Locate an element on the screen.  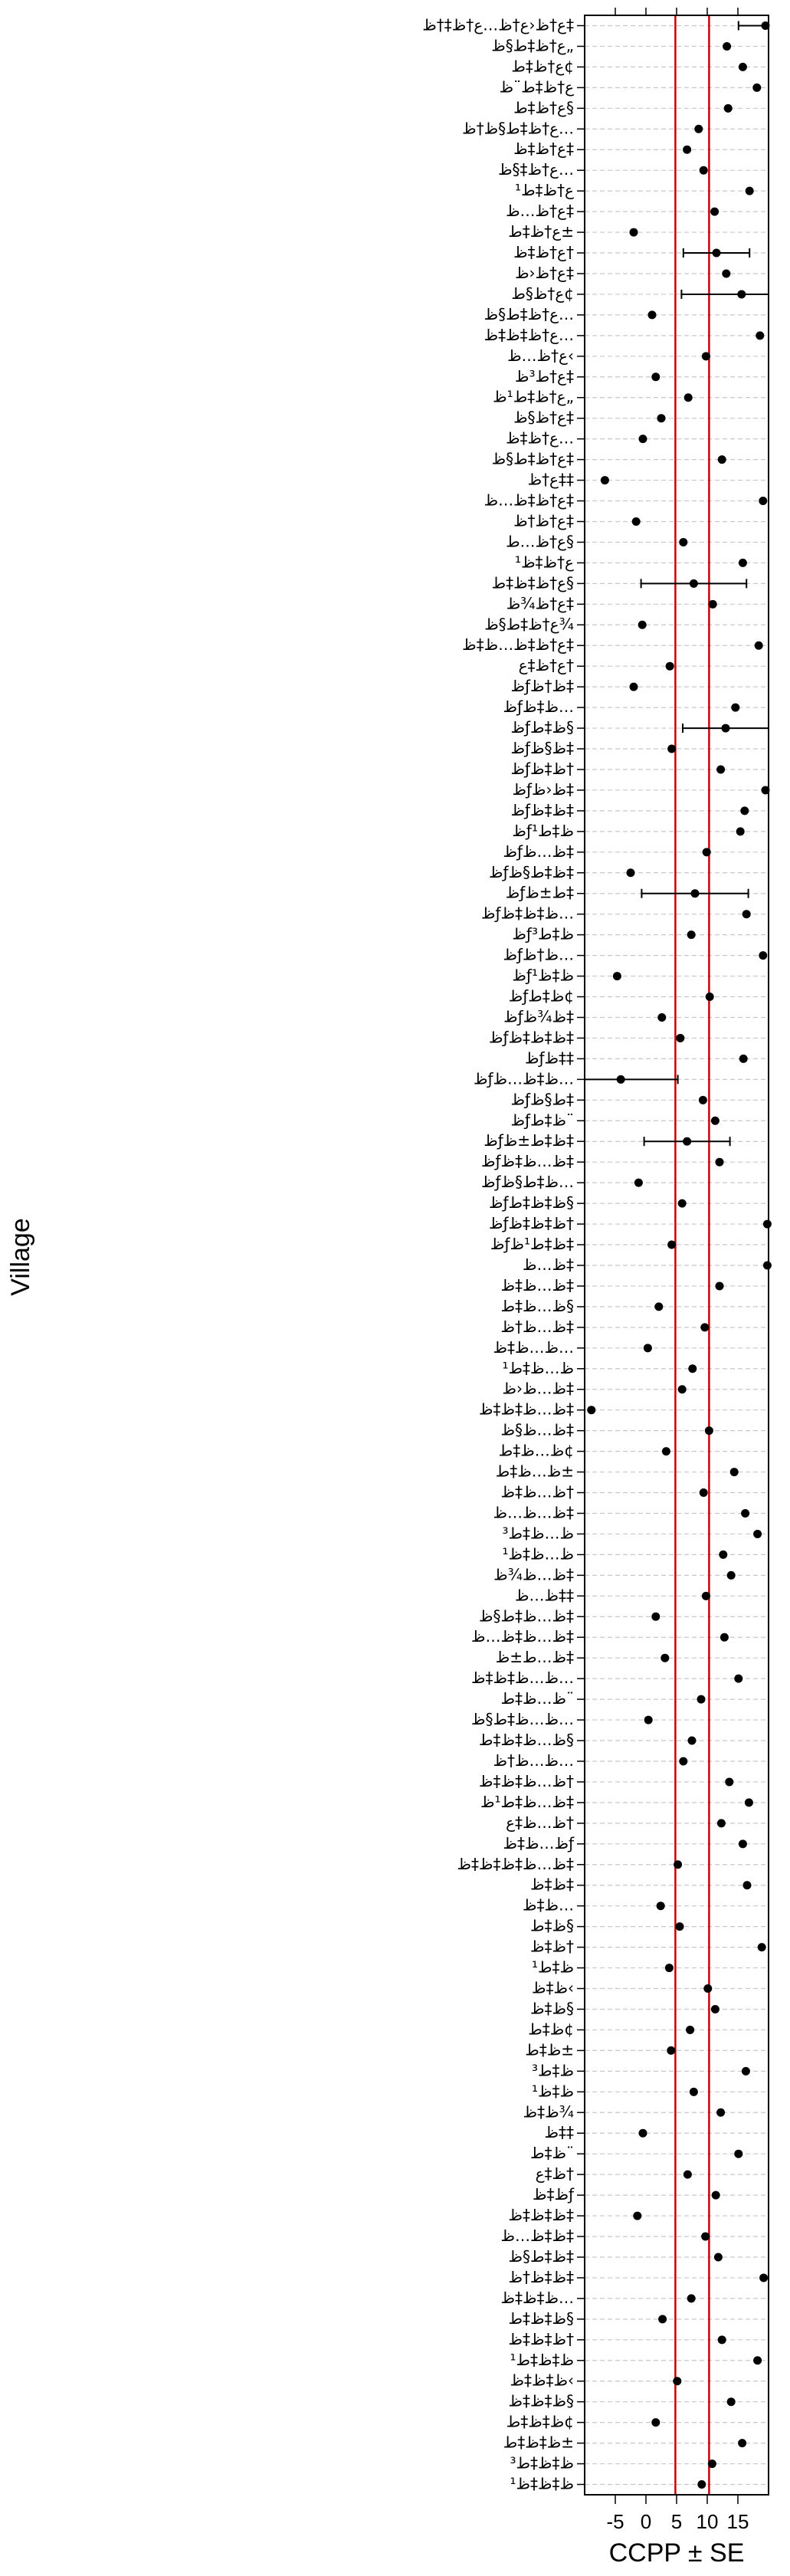
y-tick-label: ظ‡ظ‹ is located at coordinates (553, 1988).